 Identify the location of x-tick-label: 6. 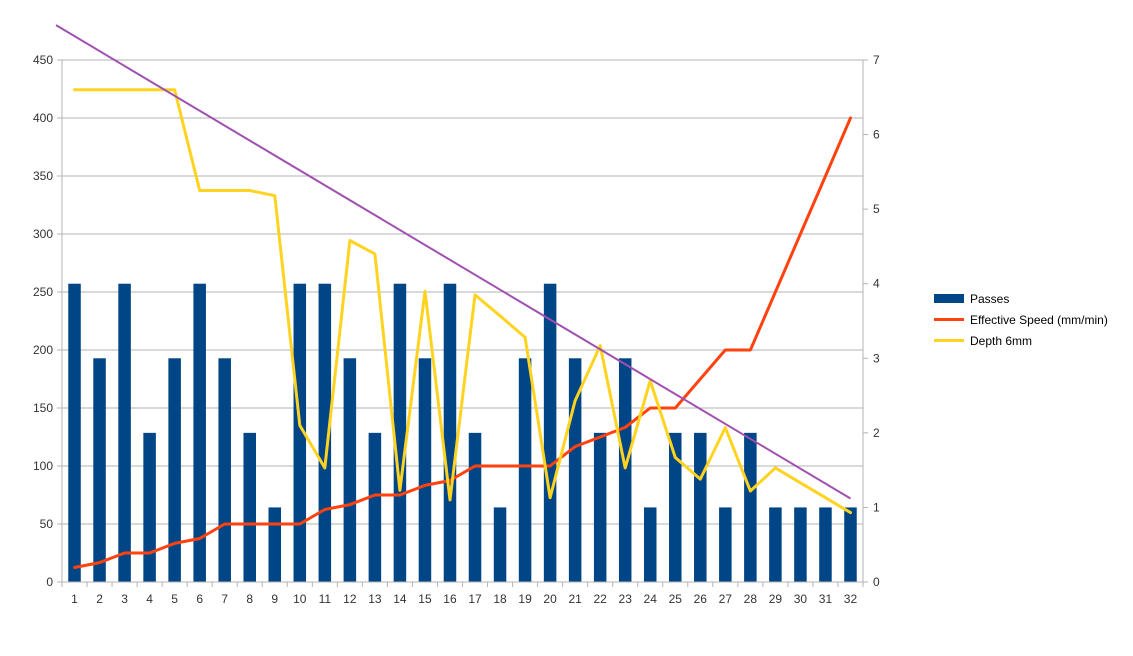
(199, 599).